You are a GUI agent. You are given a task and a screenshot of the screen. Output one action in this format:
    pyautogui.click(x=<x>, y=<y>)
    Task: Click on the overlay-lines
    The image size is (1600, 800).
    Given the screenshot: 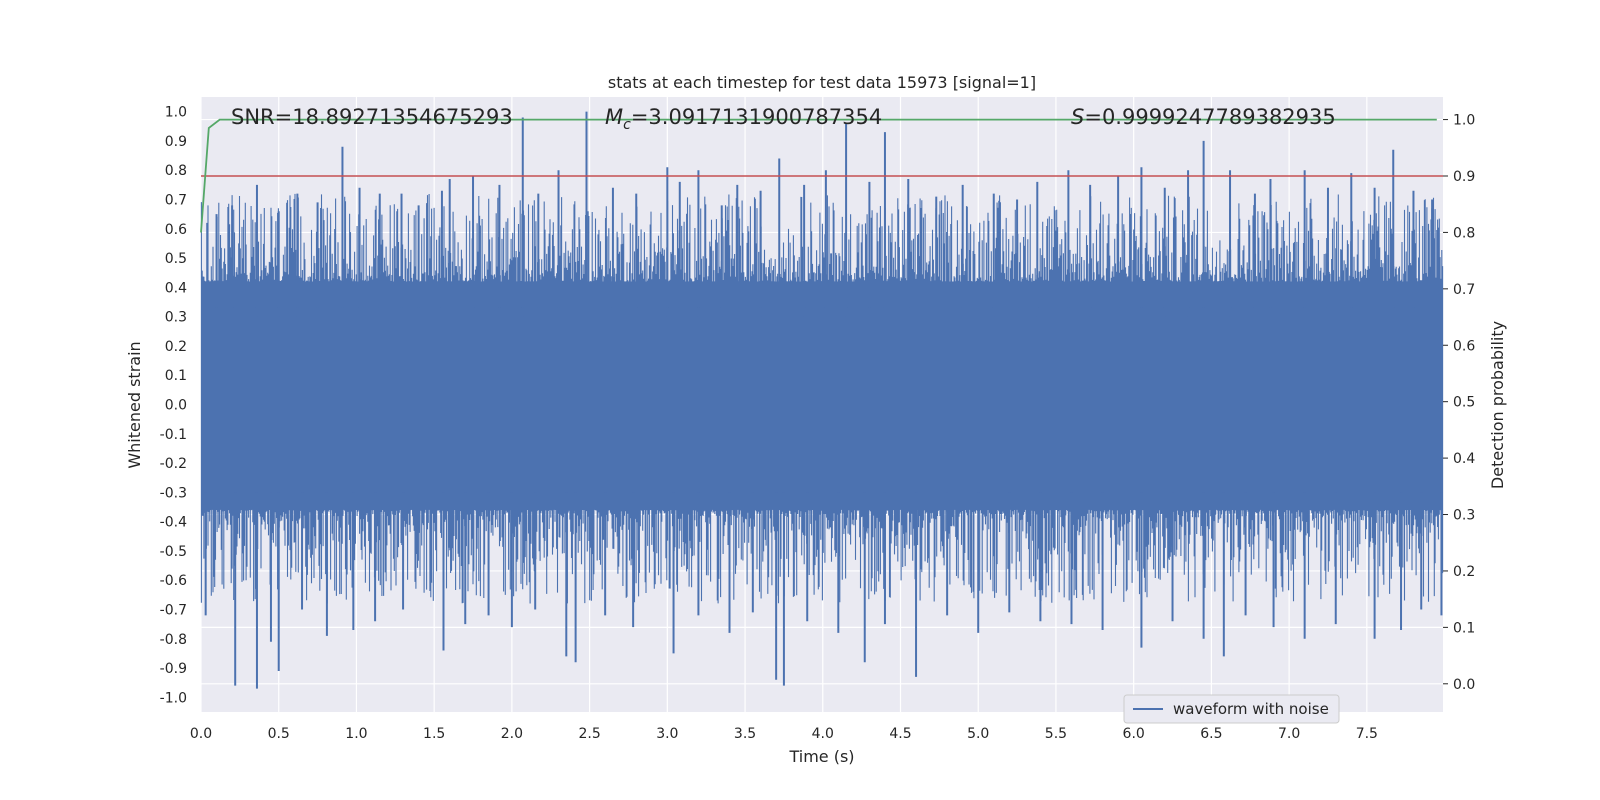 What is the action you would take?
    pyautogui.click(x=821, y=175)
    